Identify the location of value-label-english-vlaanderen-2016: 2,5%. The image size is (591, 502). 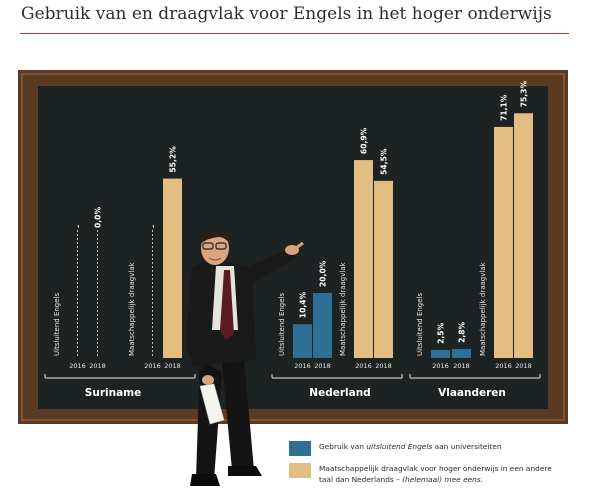
(441, 332).